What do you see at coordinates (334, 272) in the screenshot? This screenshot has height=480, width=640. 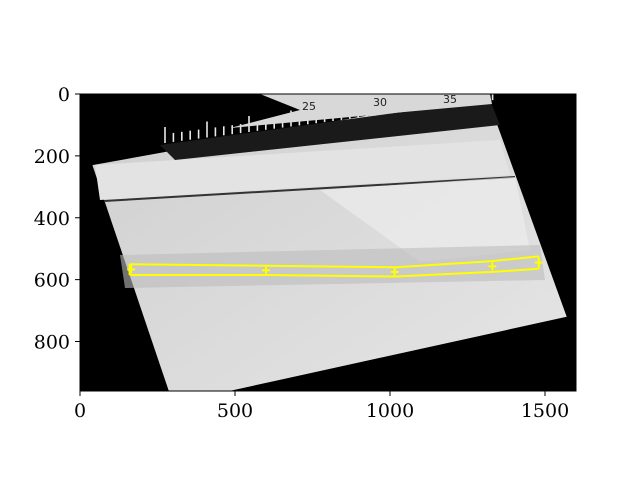 I see `overlay-lower-curve` at bounding box center [334, 272].